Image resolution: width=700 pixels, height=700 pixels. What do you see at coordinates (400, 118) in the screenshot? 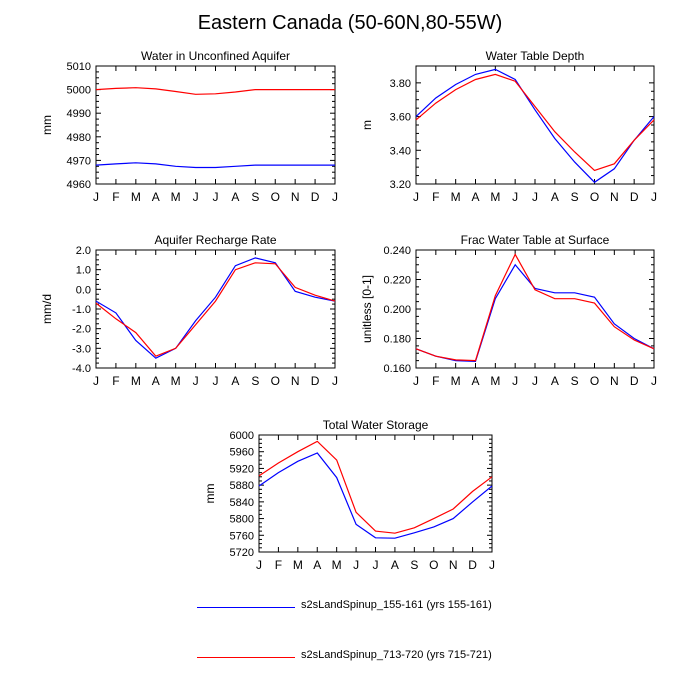
I see `y-tick-label: 3.60` at bounding box center [400, 118].